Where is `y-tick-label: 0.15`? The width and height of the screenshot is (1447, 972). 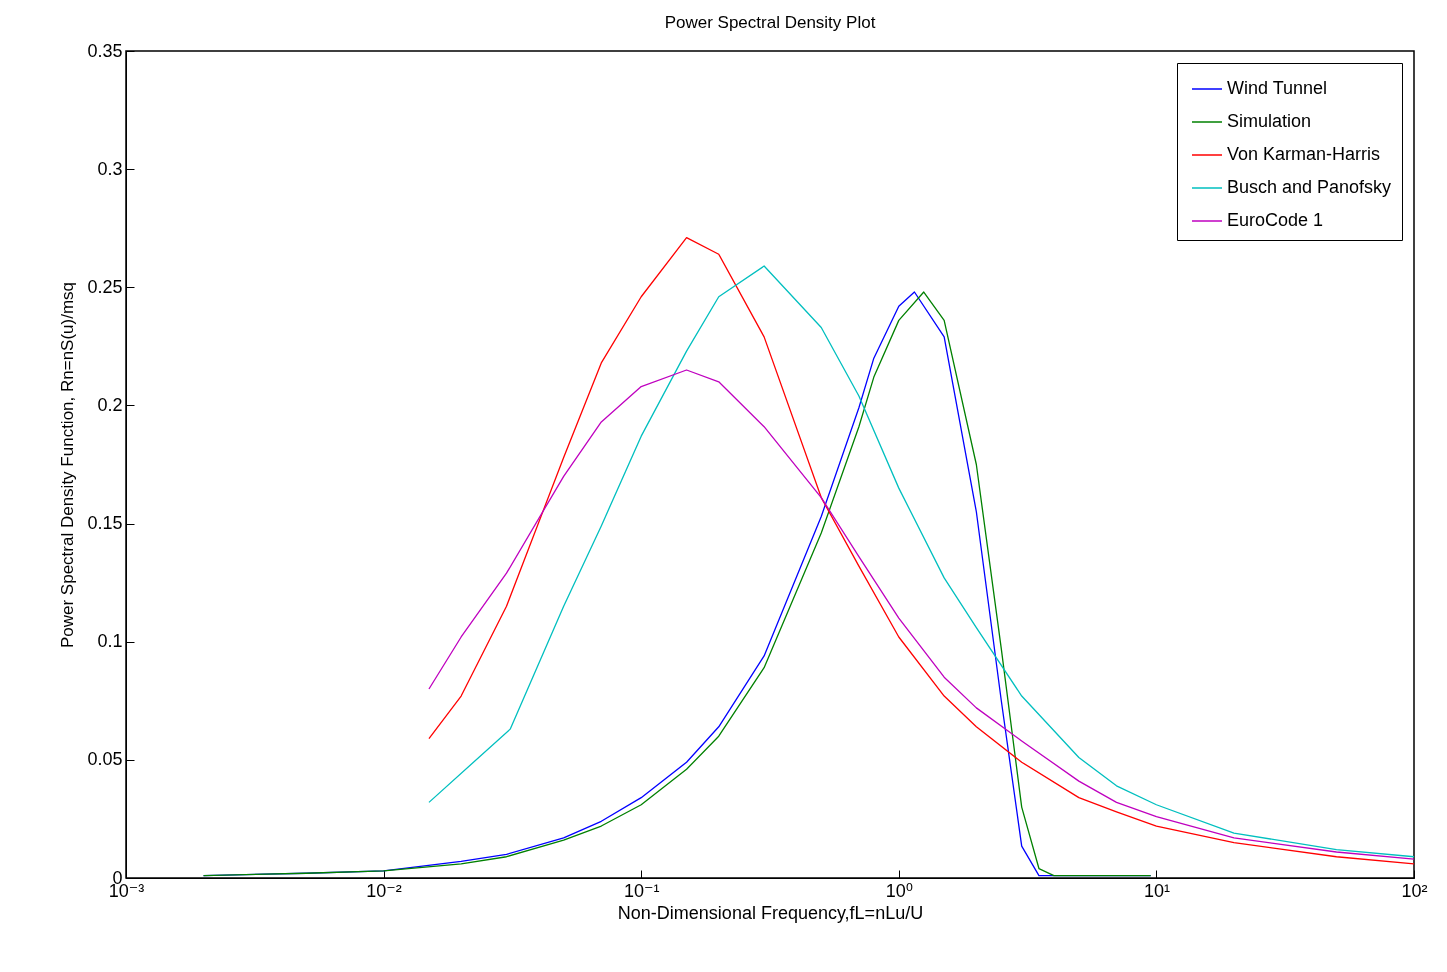
y-tick-label: 0.15 is located at coordinates (105, 523).